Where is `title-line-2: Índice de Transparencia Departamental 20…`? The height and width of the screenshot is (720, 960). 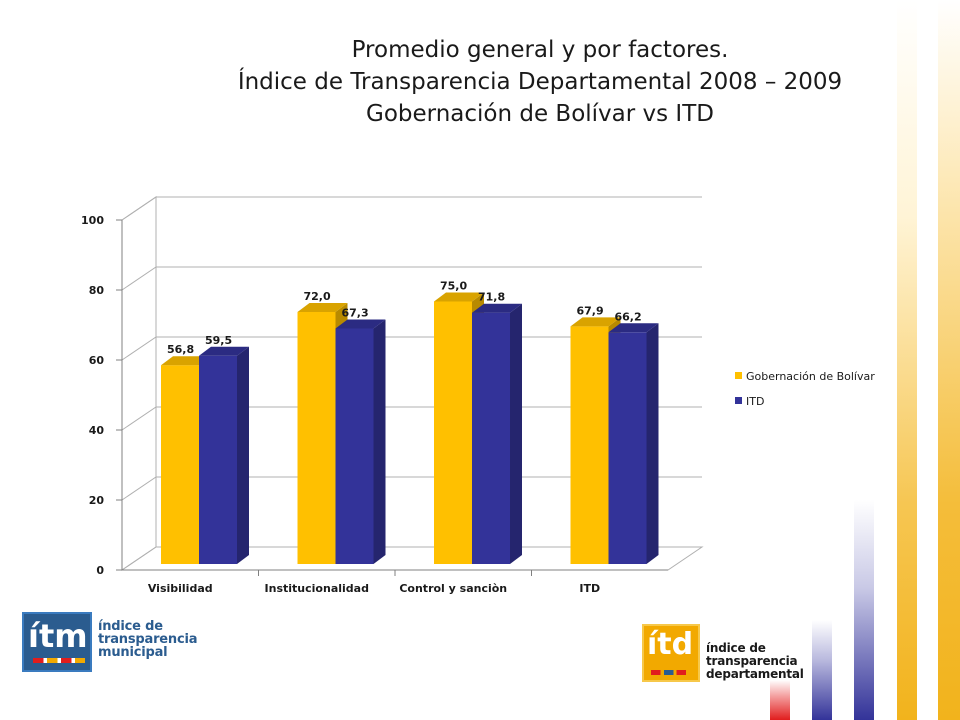 title-line-2: Índice de Transparencia Departamental 20… is located at coordinates (540, 82).